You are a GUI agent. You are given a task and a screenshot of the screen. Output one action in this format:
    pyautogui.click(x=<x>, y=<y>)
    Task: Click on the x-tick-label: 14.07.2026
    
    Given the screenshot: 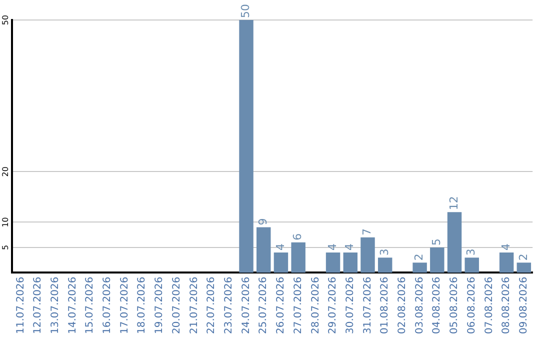 What is the action you would take?
    pyautogui.click(x=72, y=305)
    